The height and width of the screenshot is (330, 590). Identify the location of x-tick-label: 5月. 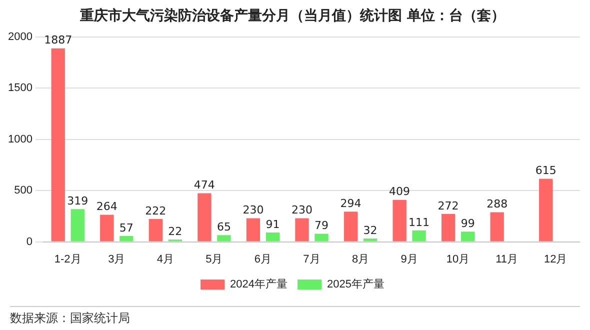
(214, 259).